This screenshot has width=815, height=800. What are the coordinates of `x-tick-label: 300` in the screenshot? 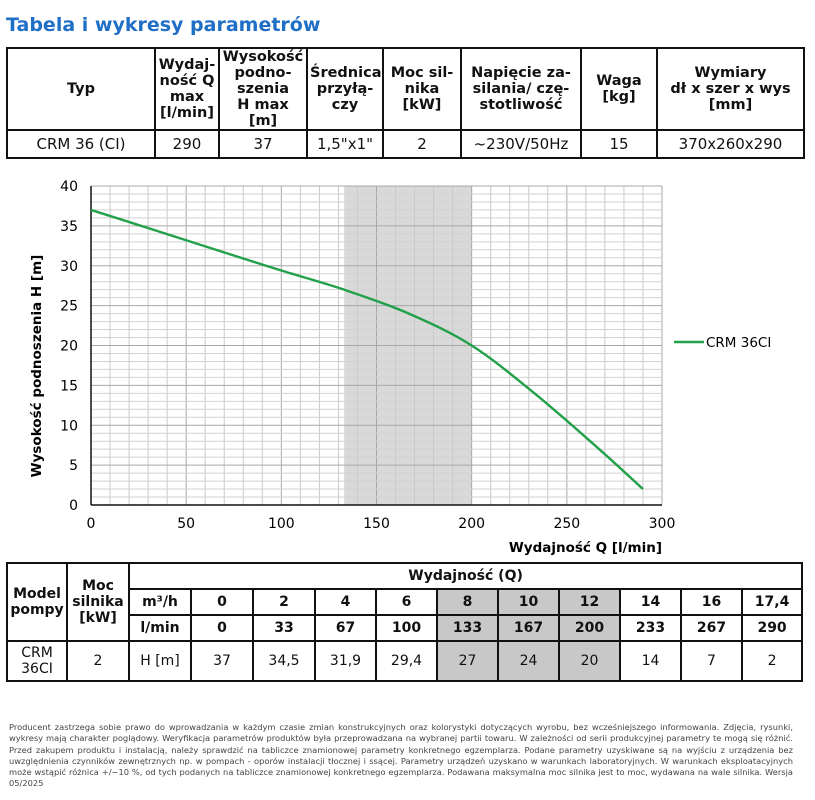 It's located at (662, 524).